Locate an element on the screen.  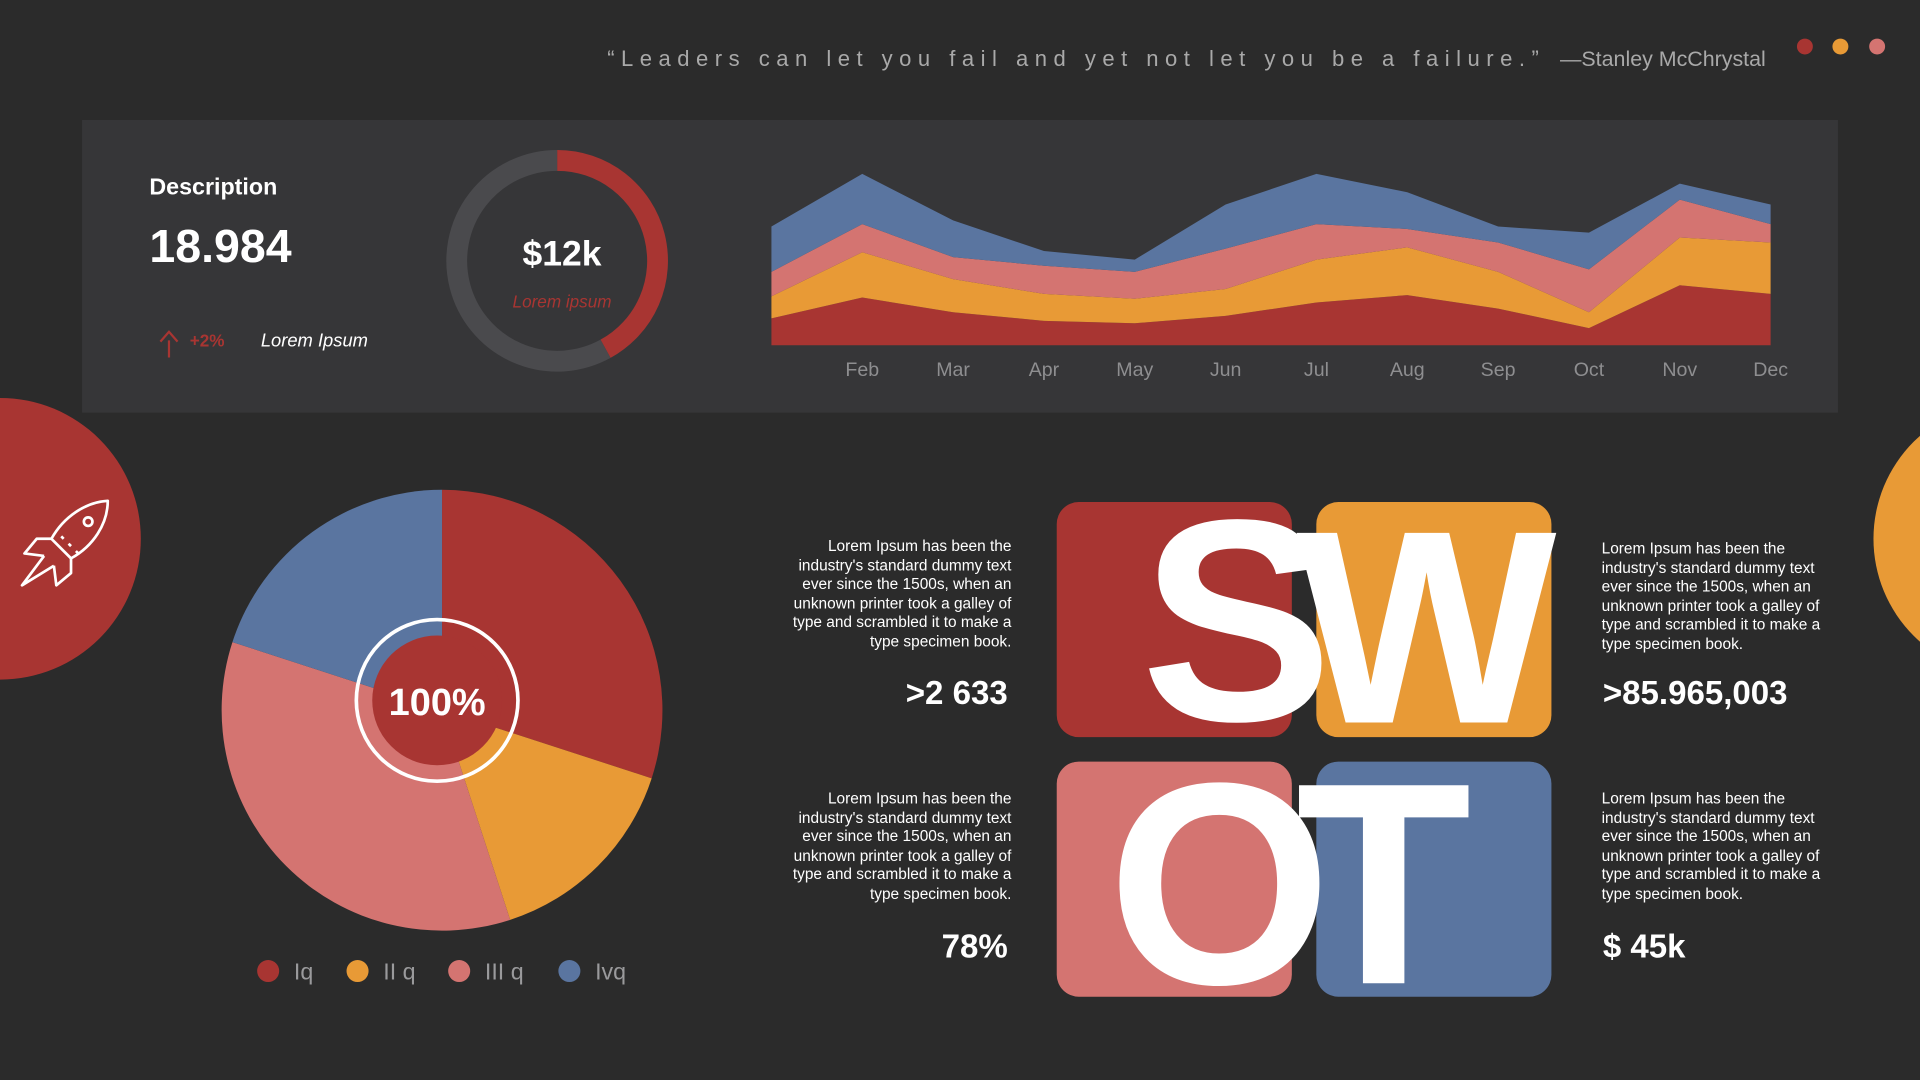
x-tick-label: Aug is located at coordinates (1407, 370).